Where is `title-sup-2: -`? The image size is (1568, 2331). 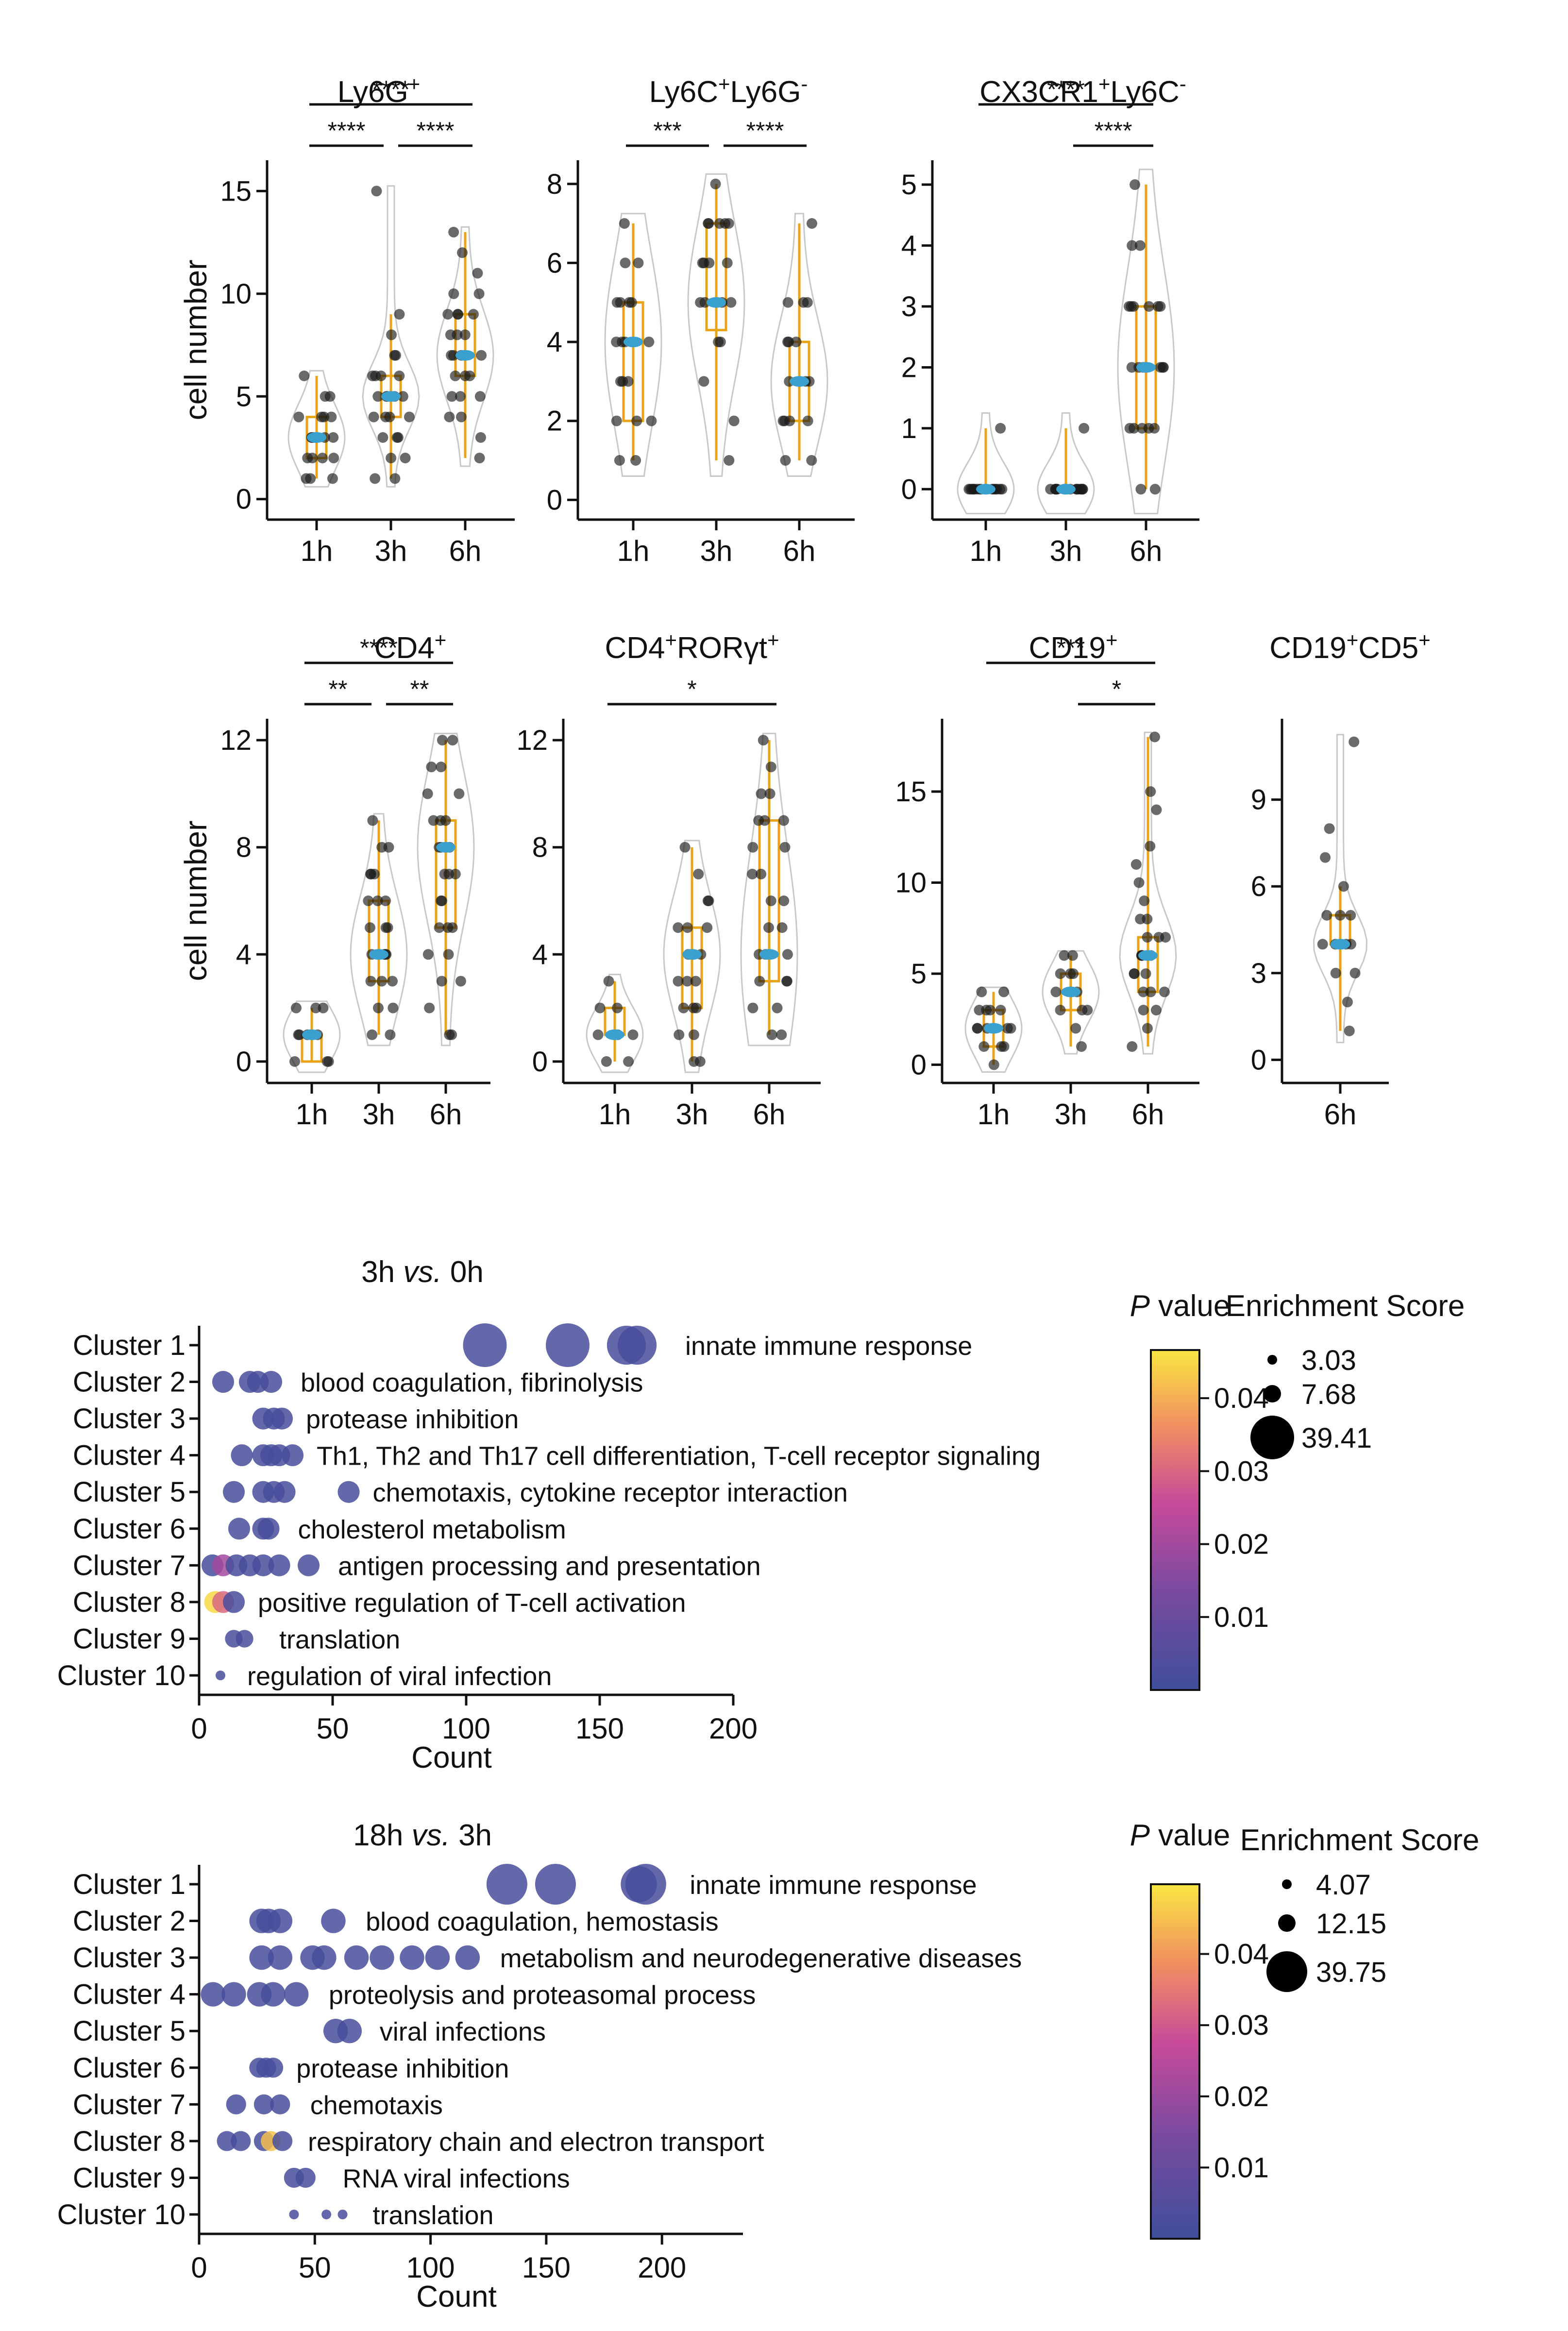
title-sup-2: - is located at coordinates (804, 83).